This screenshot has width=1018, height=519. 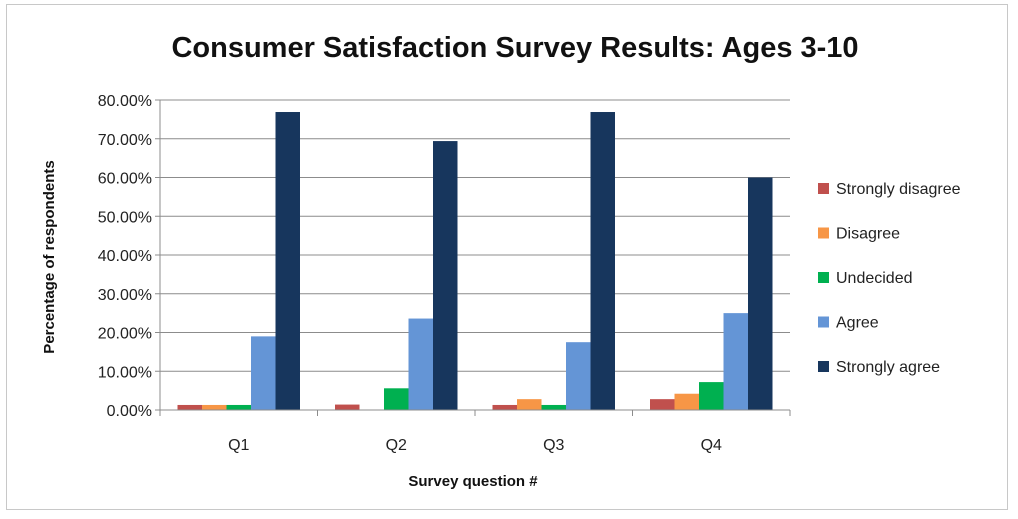 What do you see at coordinates (263, 373) in the screenshot?
I see `bar-agree-q1` at bounding box center [263, 373].